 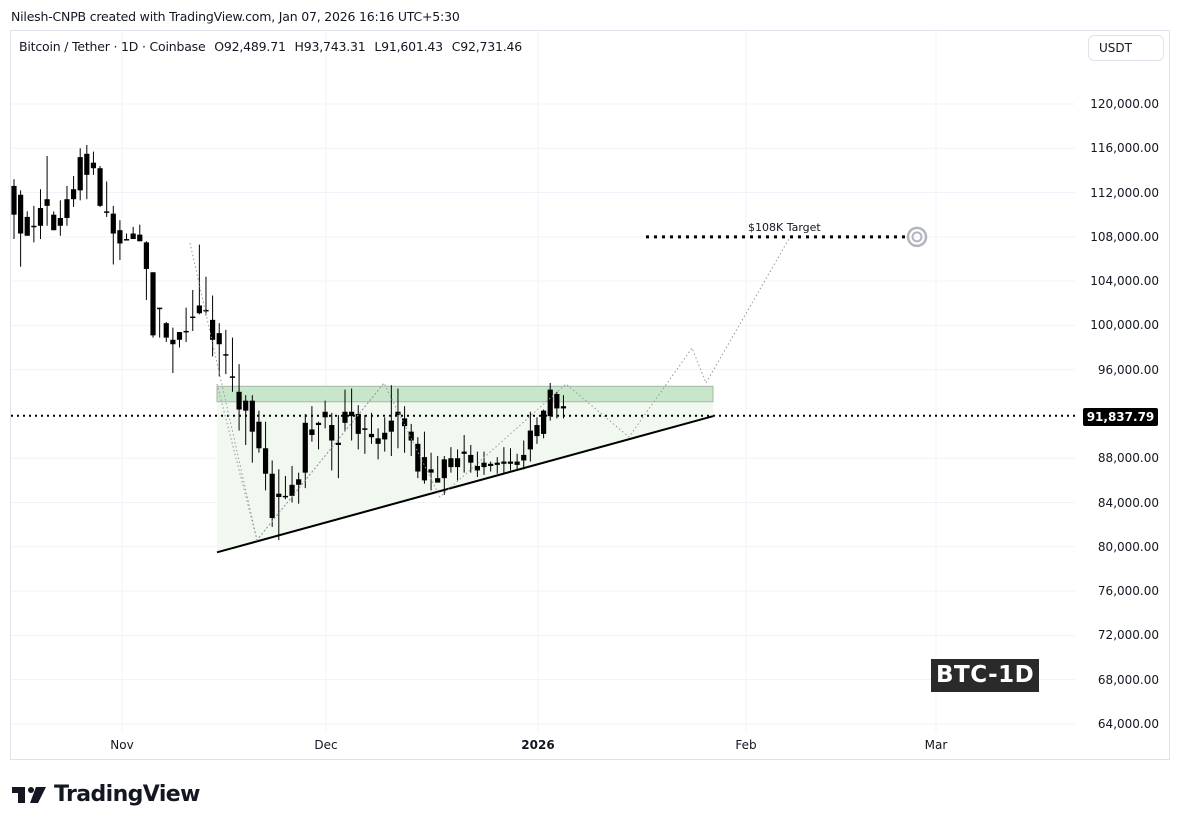 I want to click on symbol-title: Bitcoin / Tether · 1D · Coinbase, so click(x=112, y=46).